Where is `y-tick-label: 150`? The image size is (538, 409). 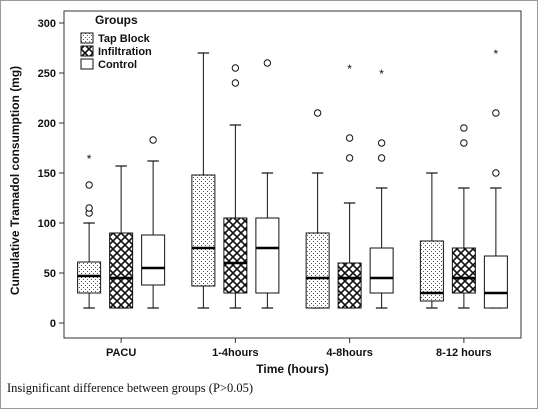
y-tick-label: 150 is located at coordinates (47, 174).